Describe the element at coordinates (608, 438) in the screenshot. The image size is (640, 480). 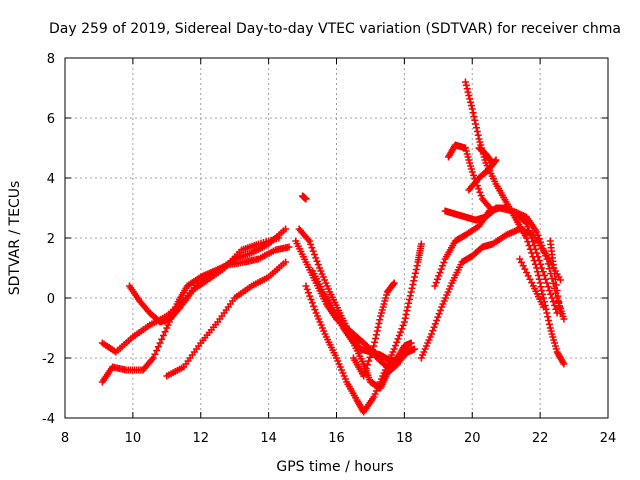
I see `x-tick-label: 24` at that location.